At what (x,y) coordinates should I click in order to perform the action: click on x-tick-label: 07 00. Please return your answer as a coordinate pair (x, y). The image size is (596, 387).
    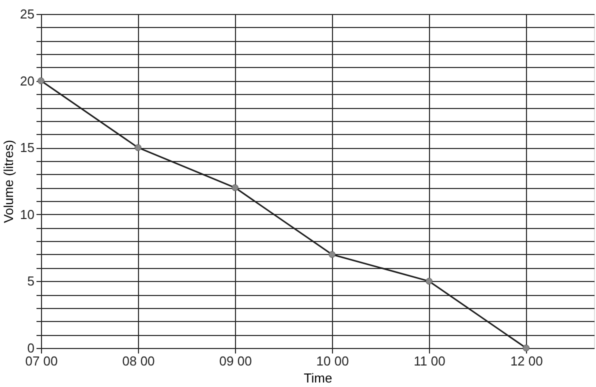
    Looking at the image, I should click on (41, 361).